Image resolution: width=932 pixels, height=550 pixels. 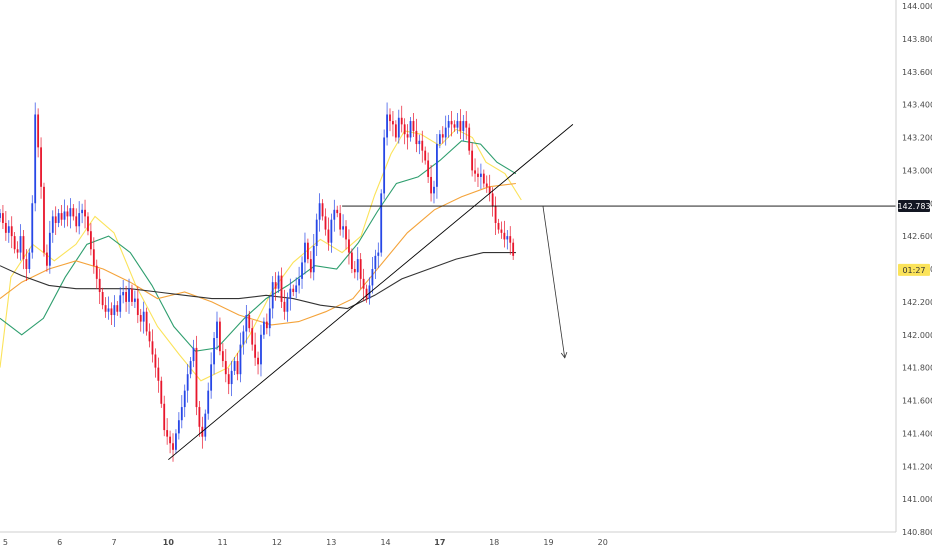 I want to click on y-tick-label: 140.800, so click(x=917, y=532).